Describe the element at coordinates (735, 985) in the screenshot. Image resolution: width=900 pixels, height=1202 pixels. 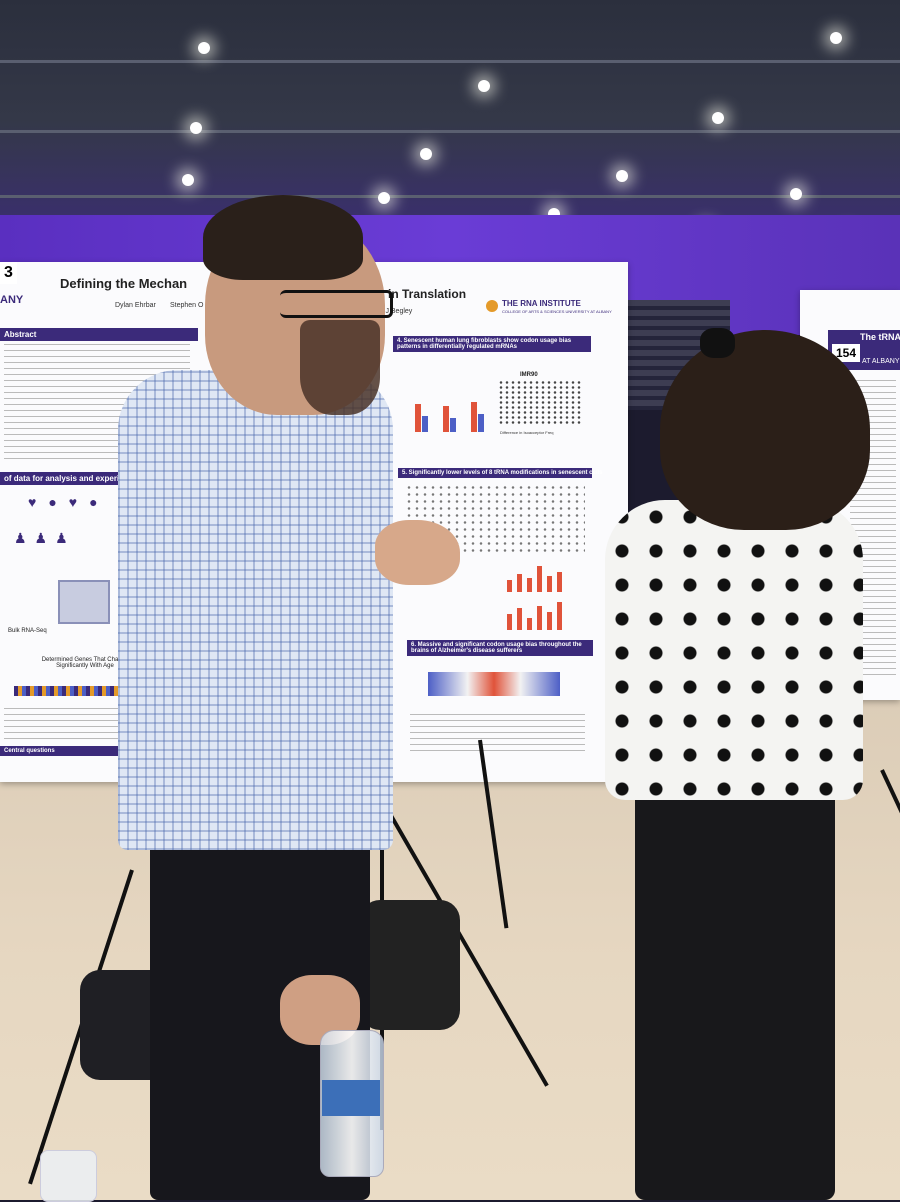
I see `woman-pants` at that location.